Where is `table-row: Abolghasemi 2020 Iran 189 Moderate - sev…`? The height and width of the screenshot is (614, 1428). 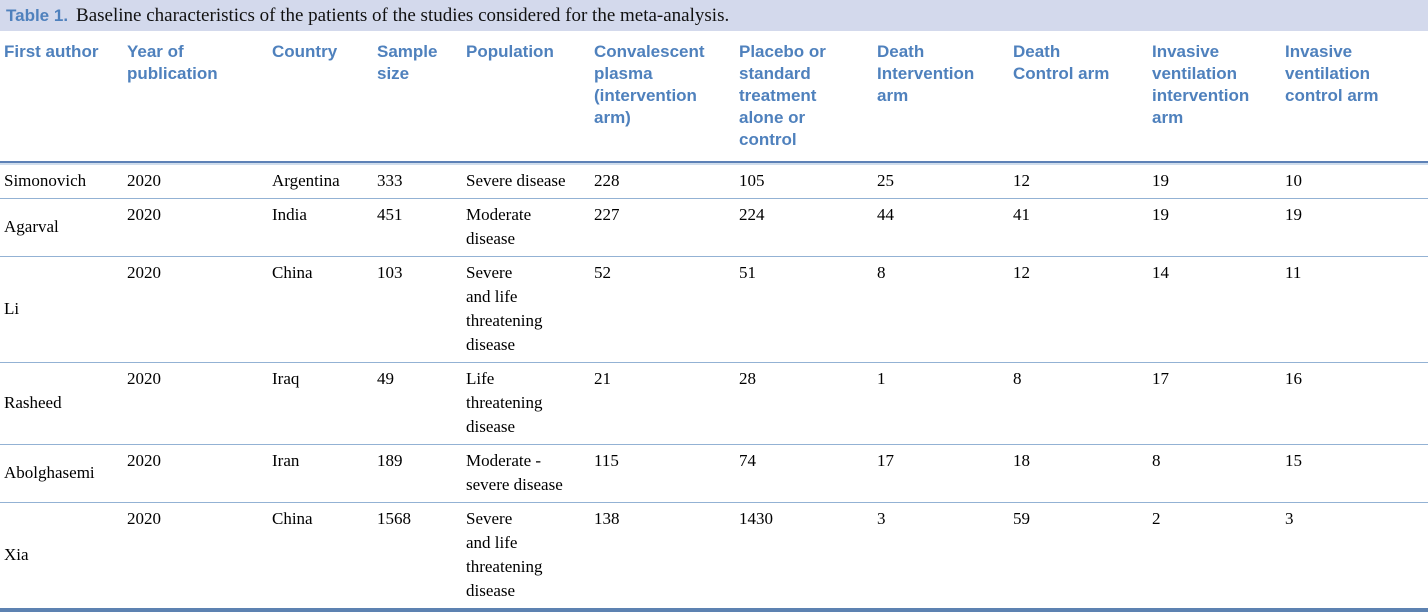
table-row: Abolghasemi 2020 Iran 189 Moderate - sev… is located at coordinates (714, 473).